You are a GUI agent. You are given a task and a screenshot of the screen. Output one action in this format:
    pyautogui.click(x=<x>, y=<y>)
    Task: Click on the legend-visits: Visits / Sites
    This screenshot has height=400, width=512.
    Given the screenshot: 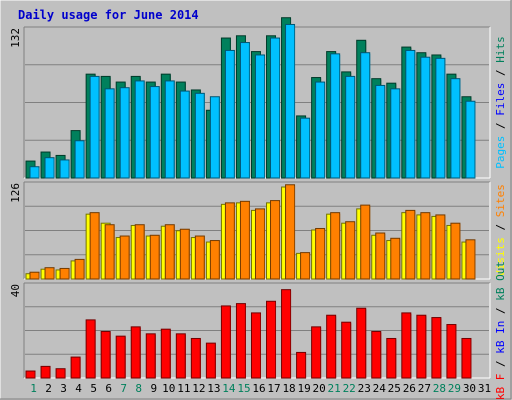 What is the action you would take?
    pyautogui.click(x=500, y=230)
    